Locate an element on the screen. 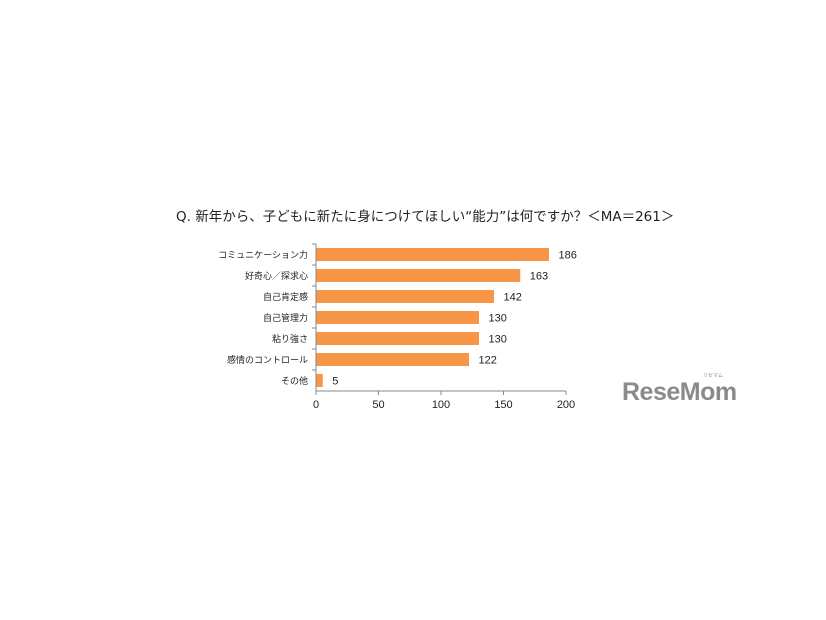 This screenshot has height=620, width=826. category-label: その他 is located at coordinates (294, 381).